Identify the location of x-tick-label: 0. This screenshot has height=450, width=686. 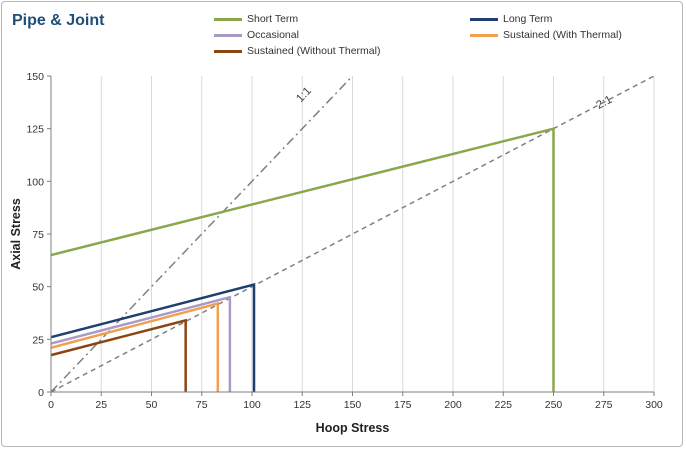
(51, 405).